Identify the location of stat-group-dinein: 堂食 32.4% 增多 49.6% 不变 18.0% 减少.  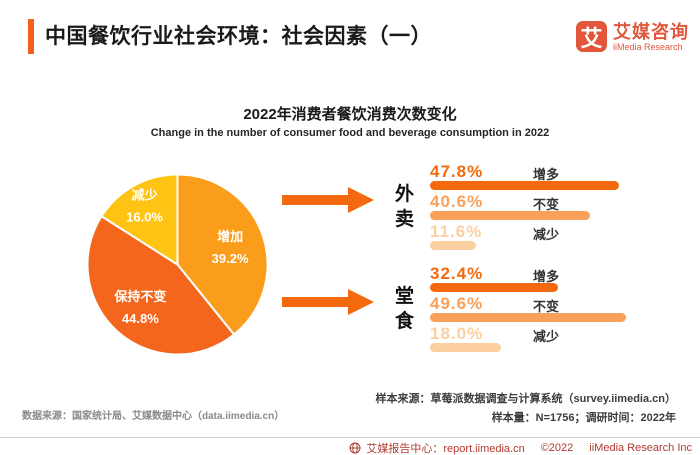
(544, 309).